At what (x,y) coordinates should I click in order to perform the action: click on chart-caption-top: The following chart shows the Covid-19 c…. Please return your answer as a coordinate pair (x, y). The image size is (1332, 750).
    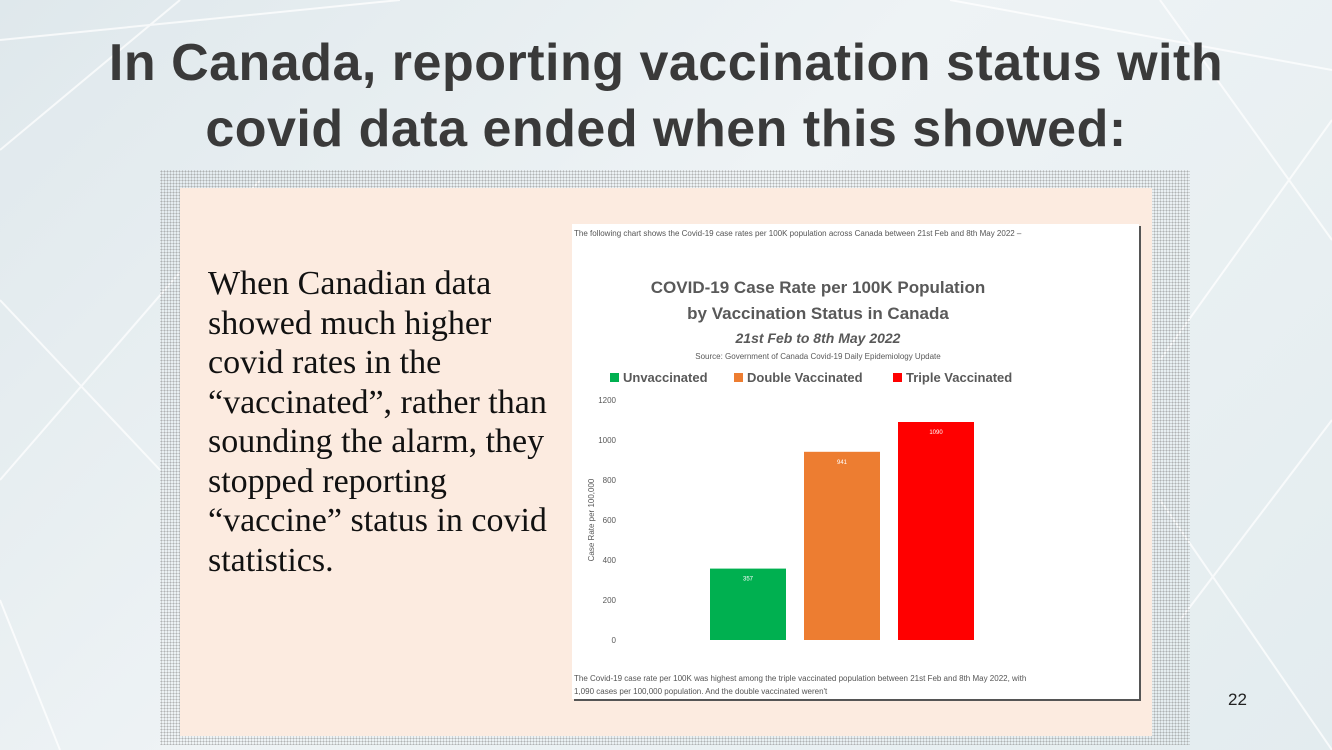
    Looking at the image, I should click on (798, 233).